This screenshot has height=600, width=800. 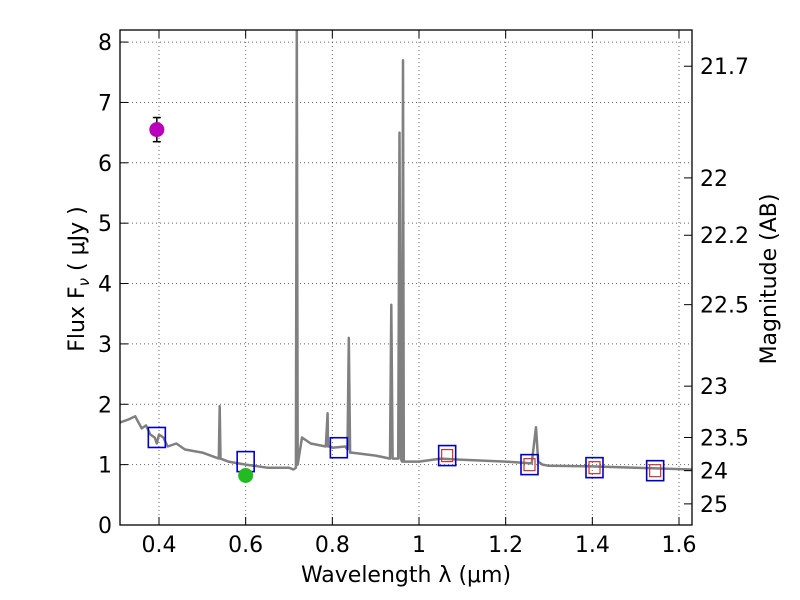 I want to click on y-axis-label-main: Flux F, so click(x=77, y=318).